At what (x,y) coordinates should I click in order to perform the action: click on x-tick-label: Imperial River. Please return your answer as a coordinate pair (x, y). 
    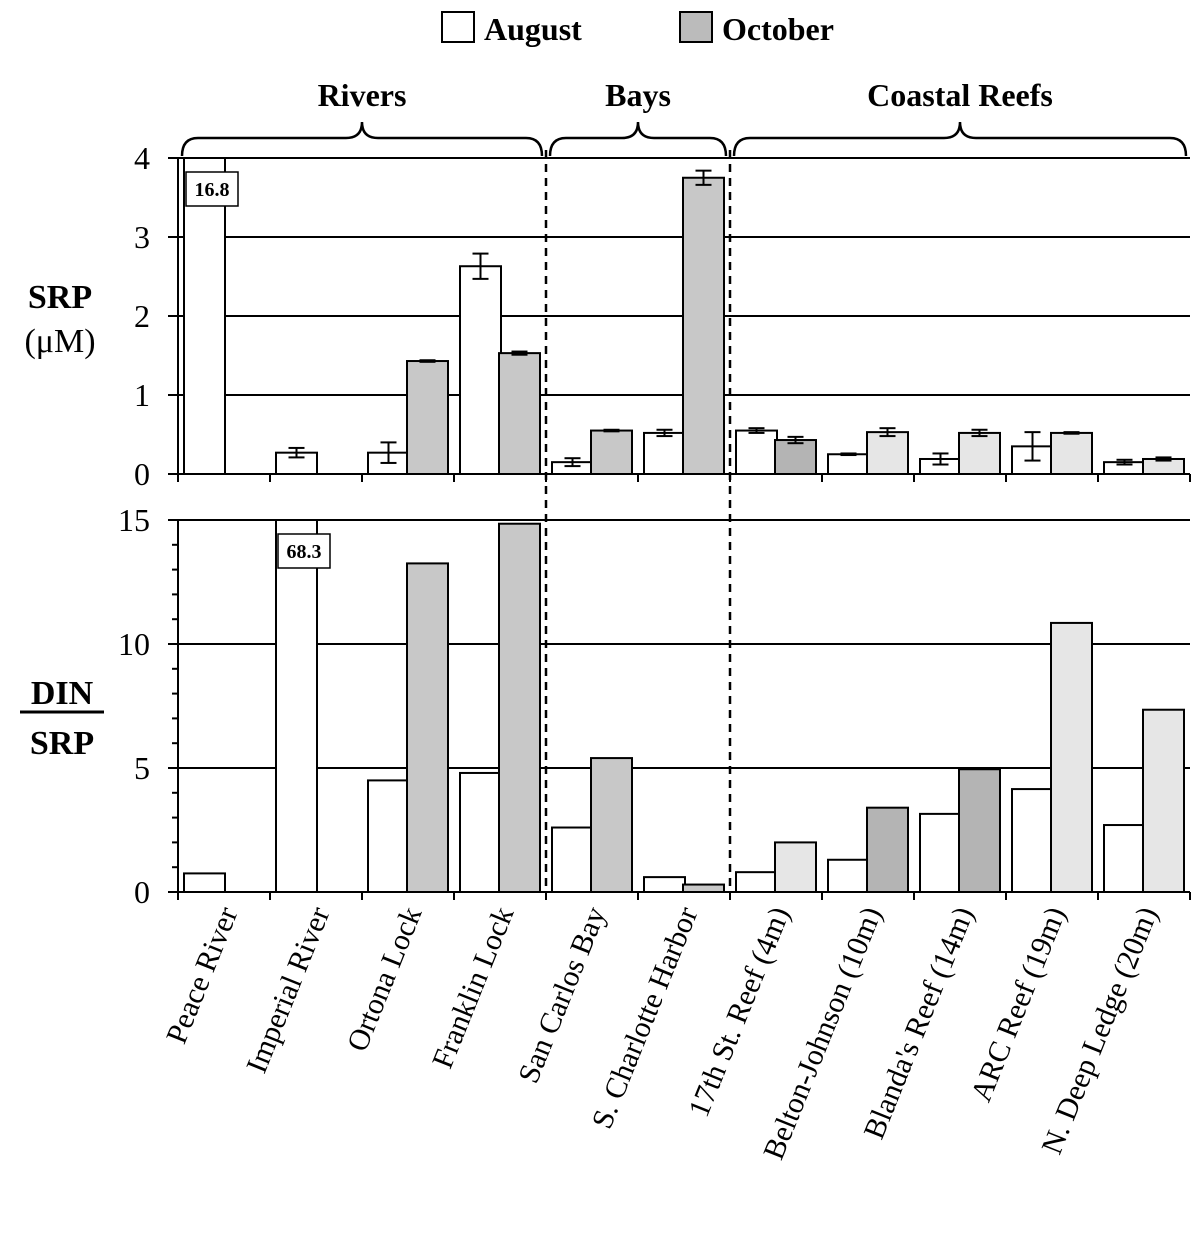
    Looking at the image, I should click on (288, 989).